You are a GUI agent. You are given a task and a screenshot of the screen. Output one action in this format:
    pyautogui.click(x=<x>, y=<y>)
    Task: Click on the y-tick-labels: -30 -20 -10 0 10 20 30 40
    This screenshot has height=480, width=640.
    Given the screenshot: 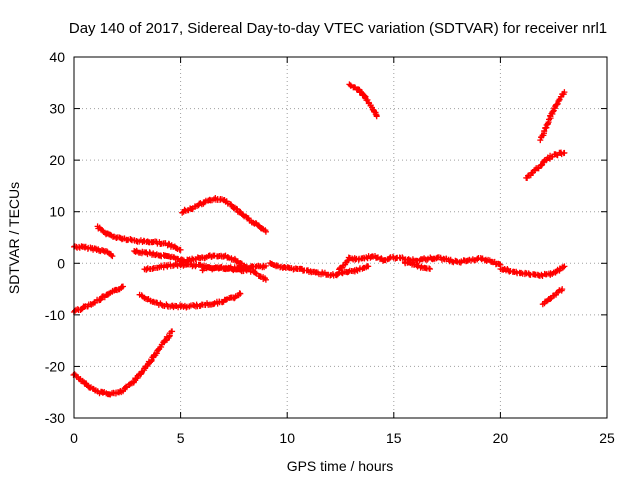 What is the action you would take?
    pyautogui.click(x=55, y=237)
    